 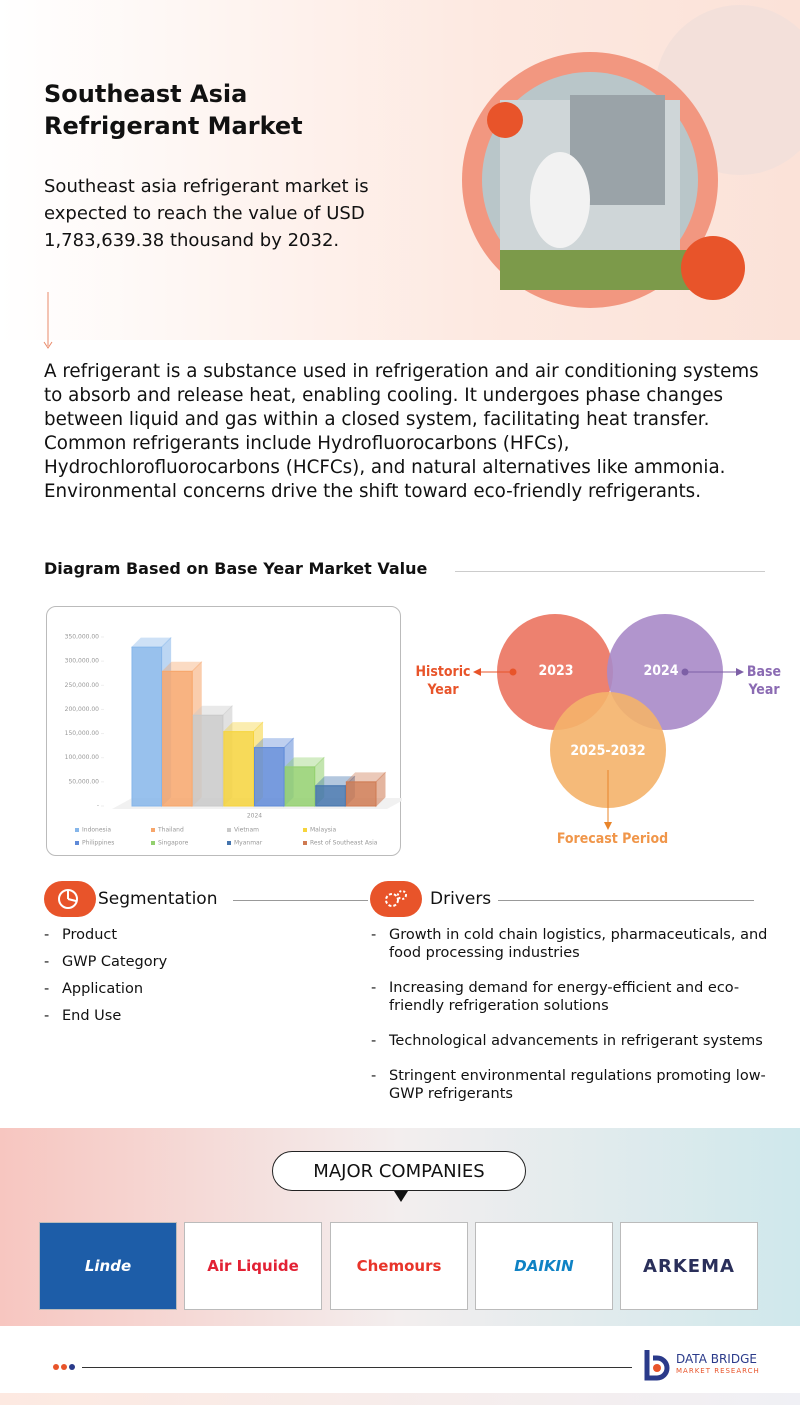 What do you see at coordinates (556, 671) in the screenshot?
I see `venn-year: 2023` at bounding box center [556, 671].